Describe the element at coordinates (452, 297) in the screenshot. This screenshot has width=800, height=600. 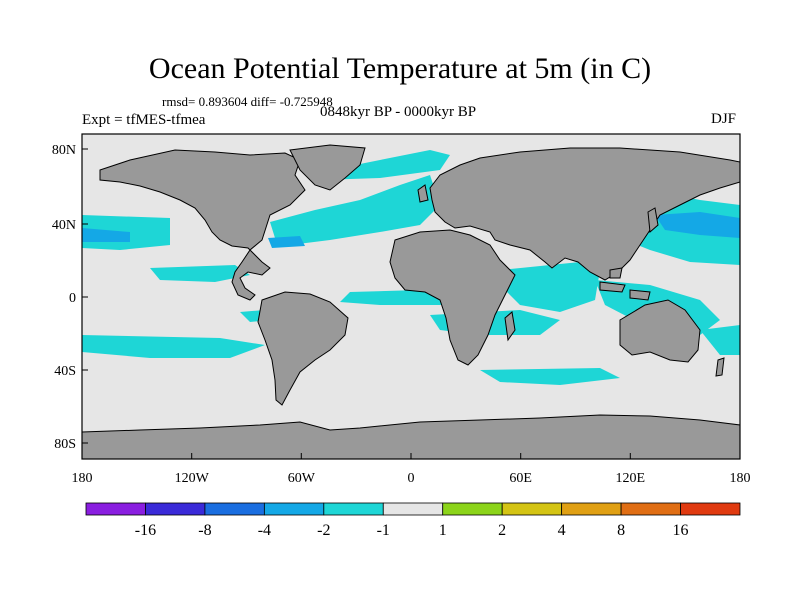
I see `africa-landmass` at that location.